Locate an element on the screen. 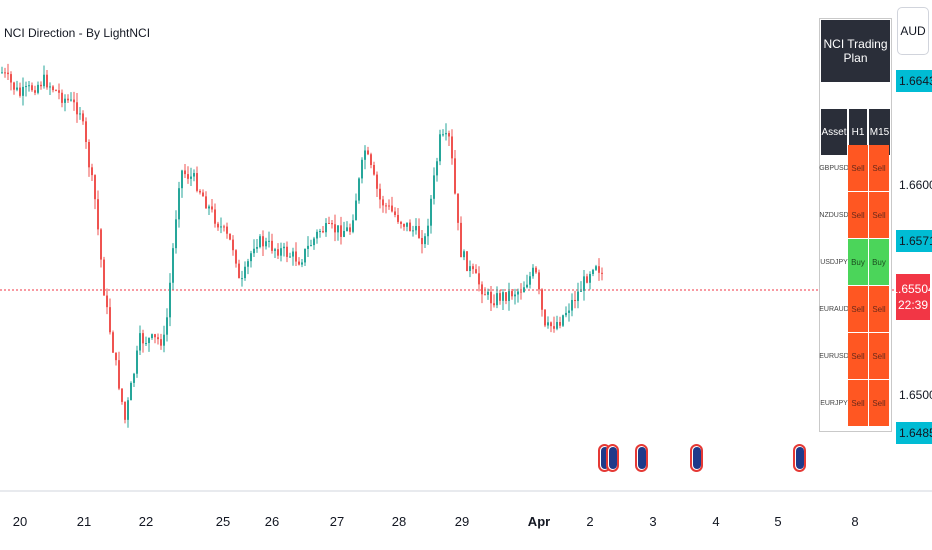 This screenshot has width=932, height=550. asset-label: EURJPY is located at coordinates (834, 403).